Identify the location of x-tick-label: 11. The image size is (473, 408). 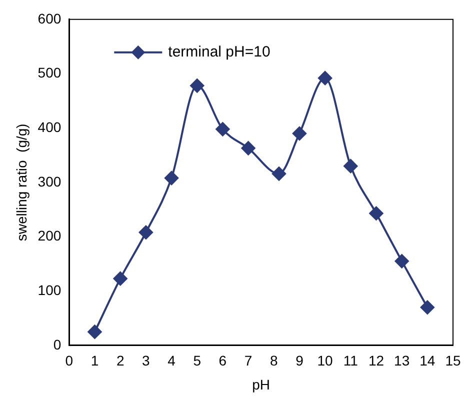
(350, 360).